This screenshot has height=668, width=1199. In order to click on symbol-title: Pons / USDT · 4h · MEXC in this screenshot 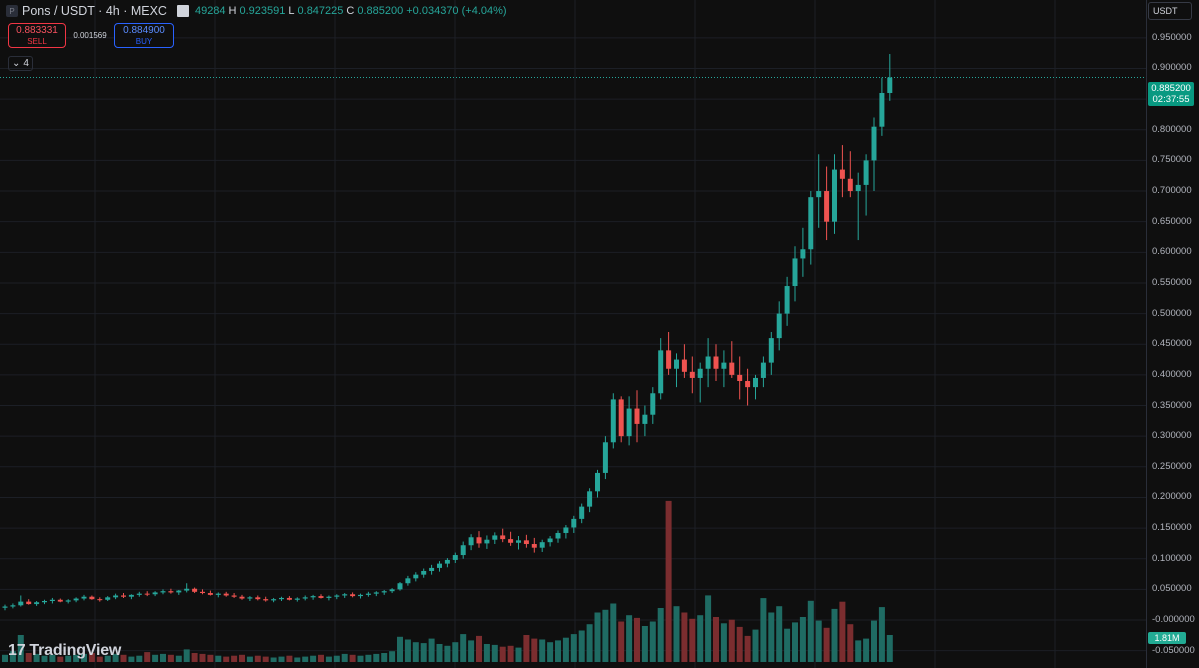, I will do `click(94, 11)`.